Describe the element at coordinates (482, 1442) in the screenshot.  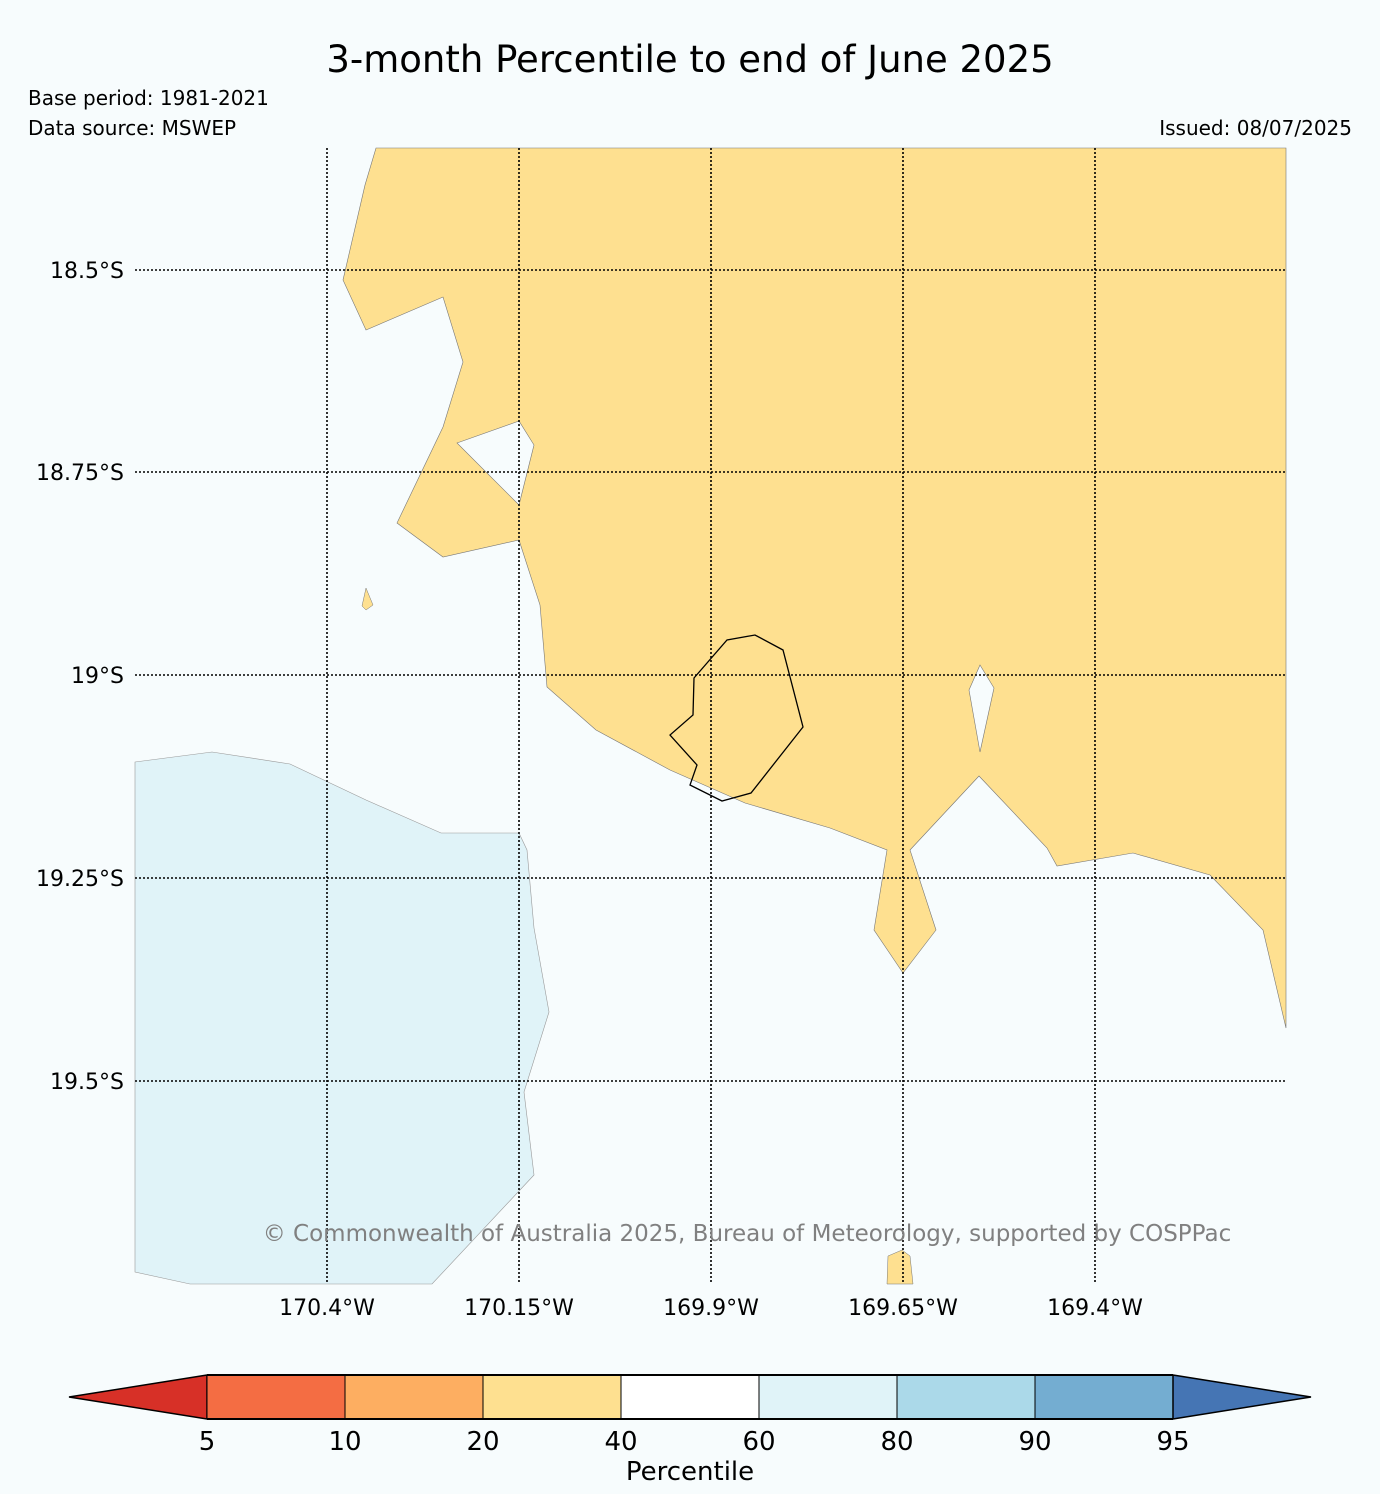
I see `colorbar-tick-label: 20` at that location.